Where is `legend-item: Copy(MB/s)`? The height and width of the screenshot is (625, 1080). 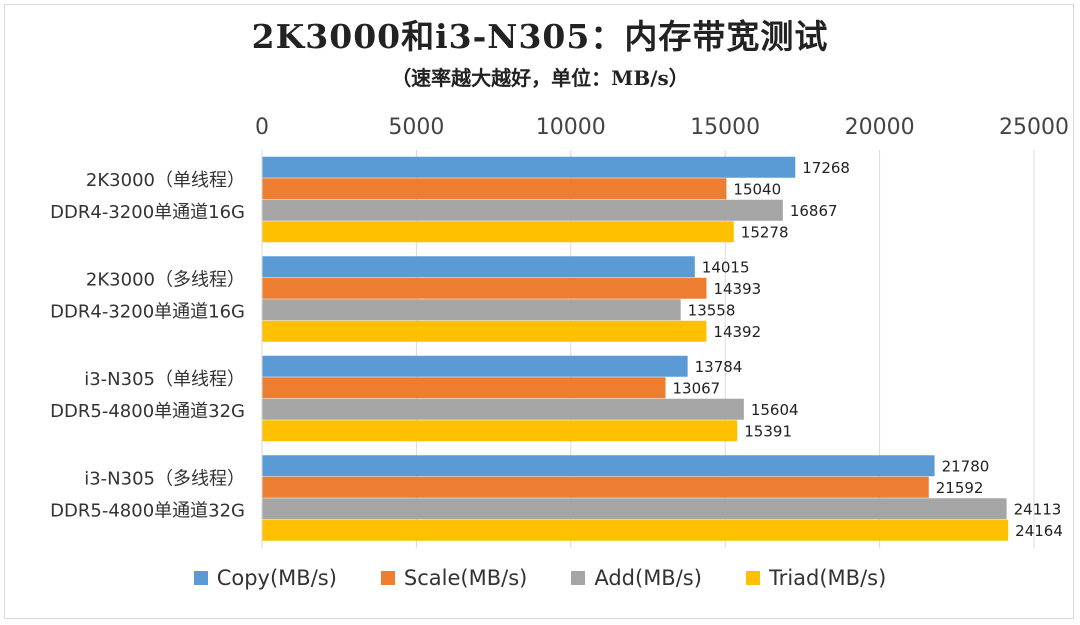
legend-item: Copy(MB/s) is located at coordinates (265, 578).